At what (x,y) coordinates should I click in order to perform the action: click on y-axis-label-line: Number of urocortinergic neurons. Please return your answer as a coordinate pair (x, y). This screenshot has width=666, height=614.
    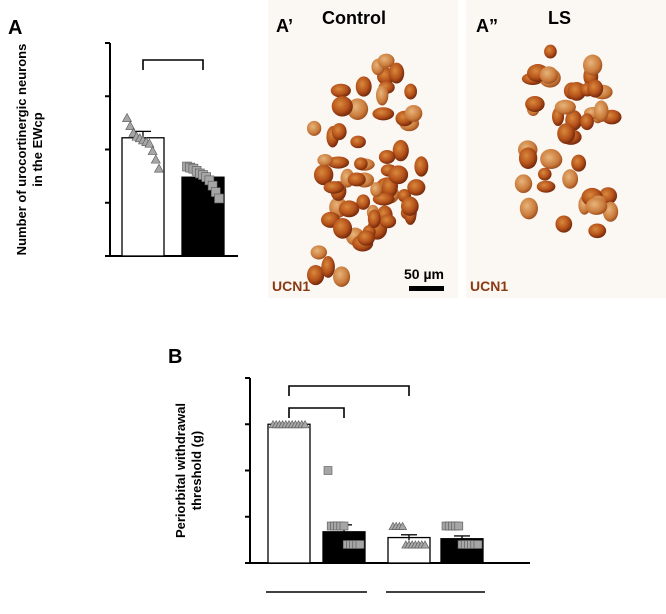
    Looking at the image, I should click on (21, 150).